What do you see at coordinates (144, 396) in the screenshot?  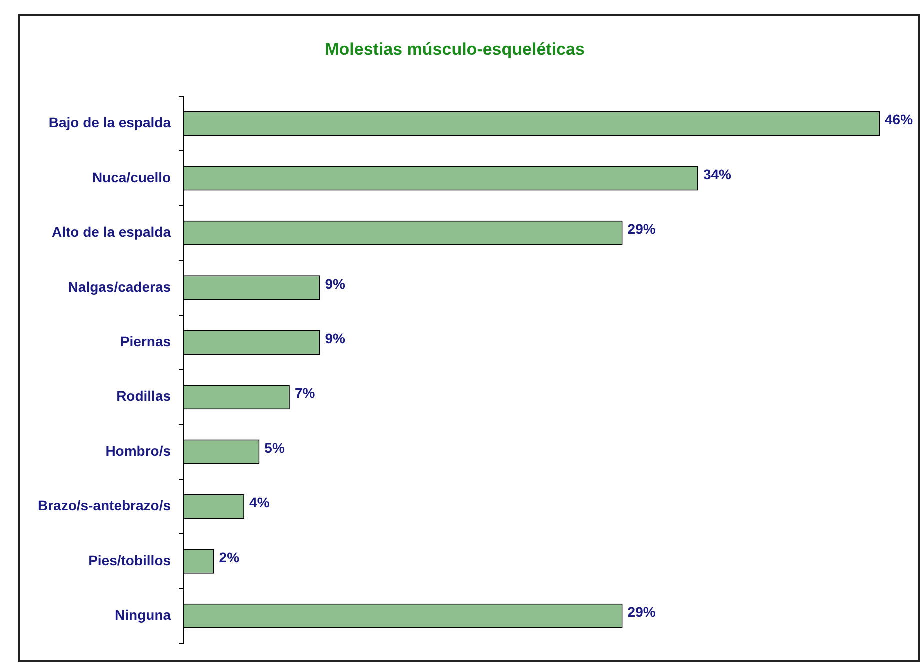 I see `y-tick-label: Rodillas` at bounding box center [144, 396].